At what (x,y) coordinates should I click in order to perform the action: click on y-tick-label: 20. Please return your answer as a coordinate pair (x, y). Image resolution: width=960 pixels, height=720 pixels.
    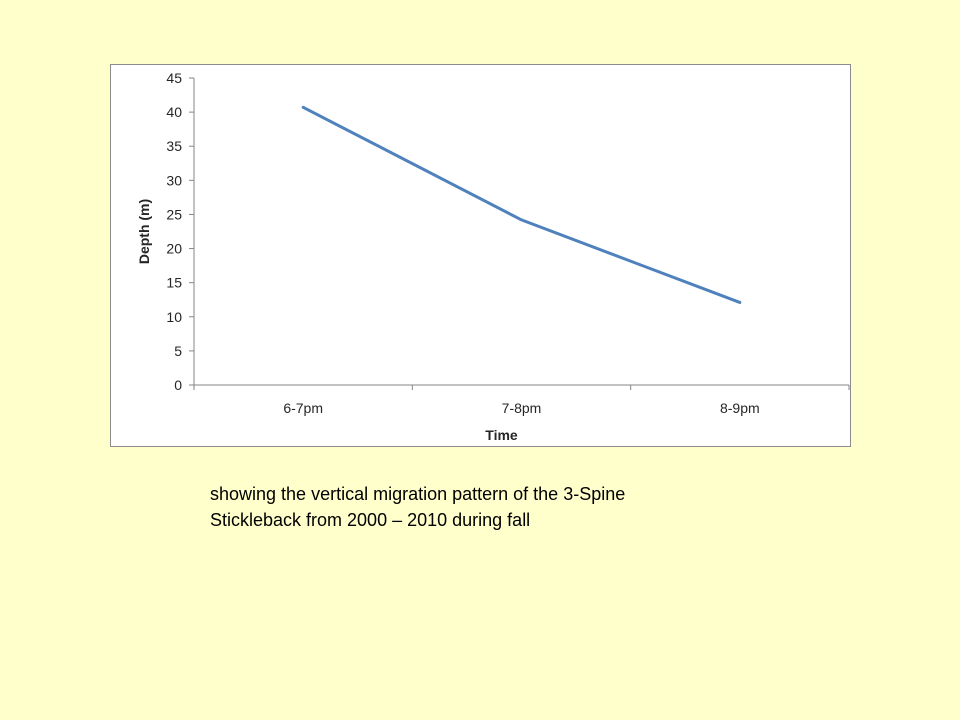
    Looking at the image, I should click on (174, 249).